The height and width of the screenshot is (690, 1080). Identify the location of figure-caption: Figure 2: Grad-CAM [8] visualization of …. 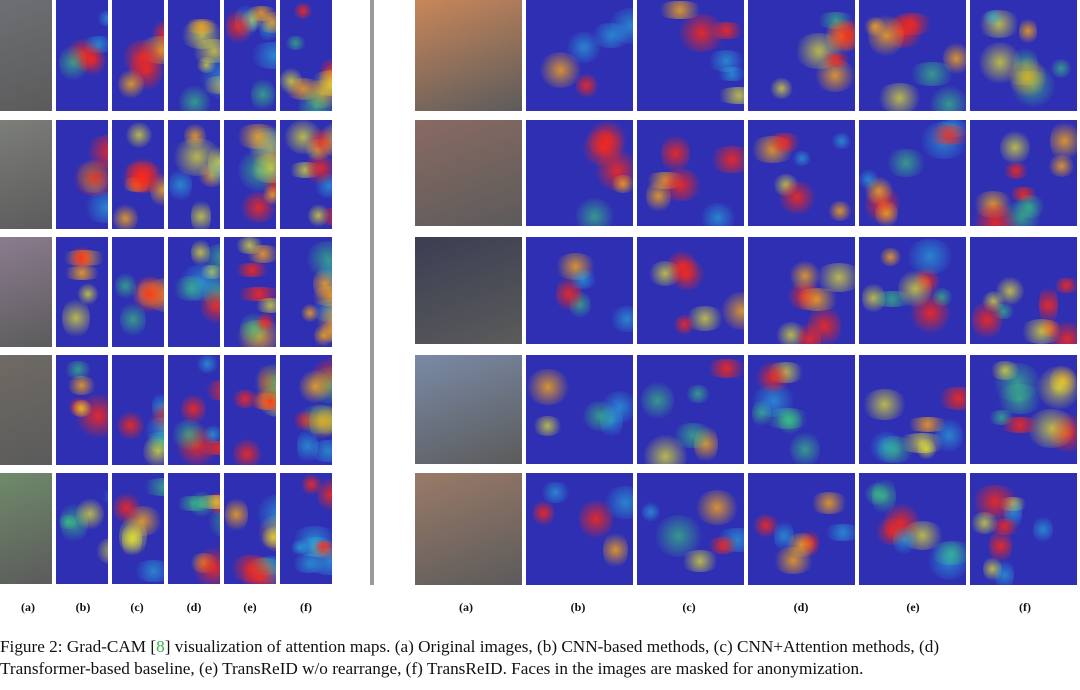
(540, 658).